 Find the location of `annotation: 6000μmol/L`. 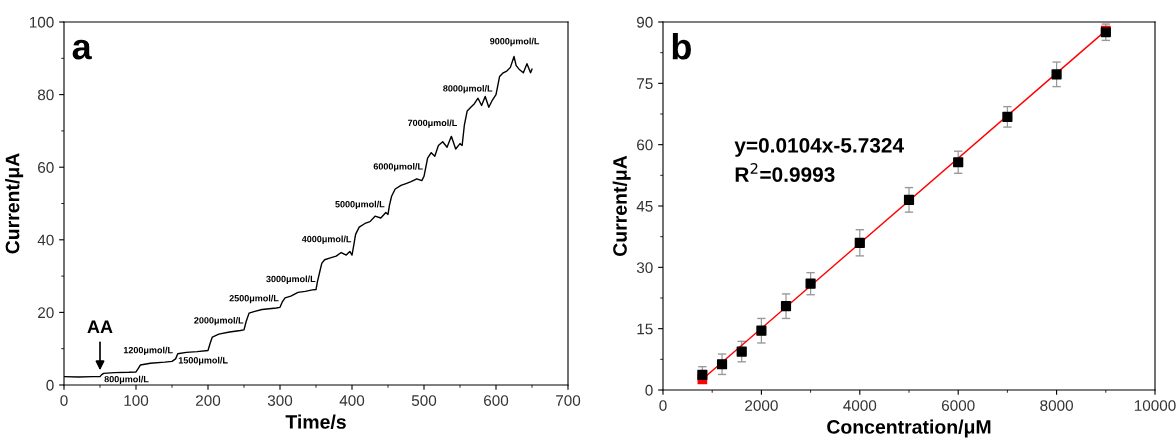

annotation: 6000μmol/L is located at coordinates (398, 167).